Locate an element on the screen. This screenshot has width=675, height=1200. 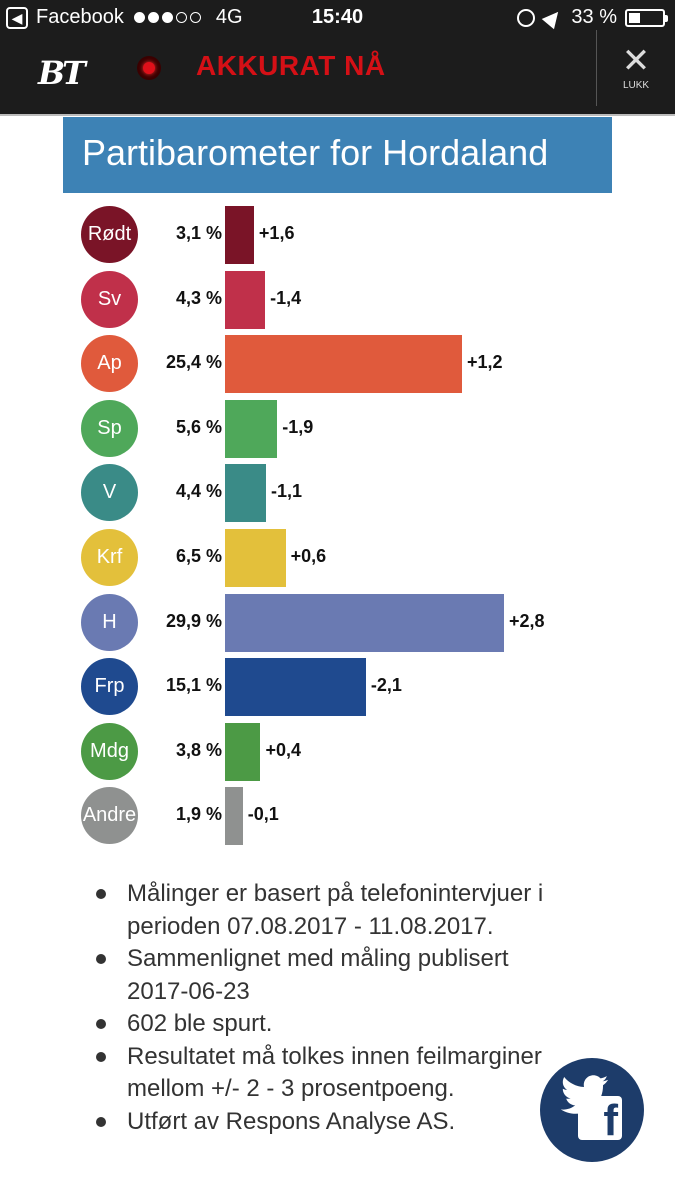
value-label: 25,4 % is located at coordinates (193, 362).